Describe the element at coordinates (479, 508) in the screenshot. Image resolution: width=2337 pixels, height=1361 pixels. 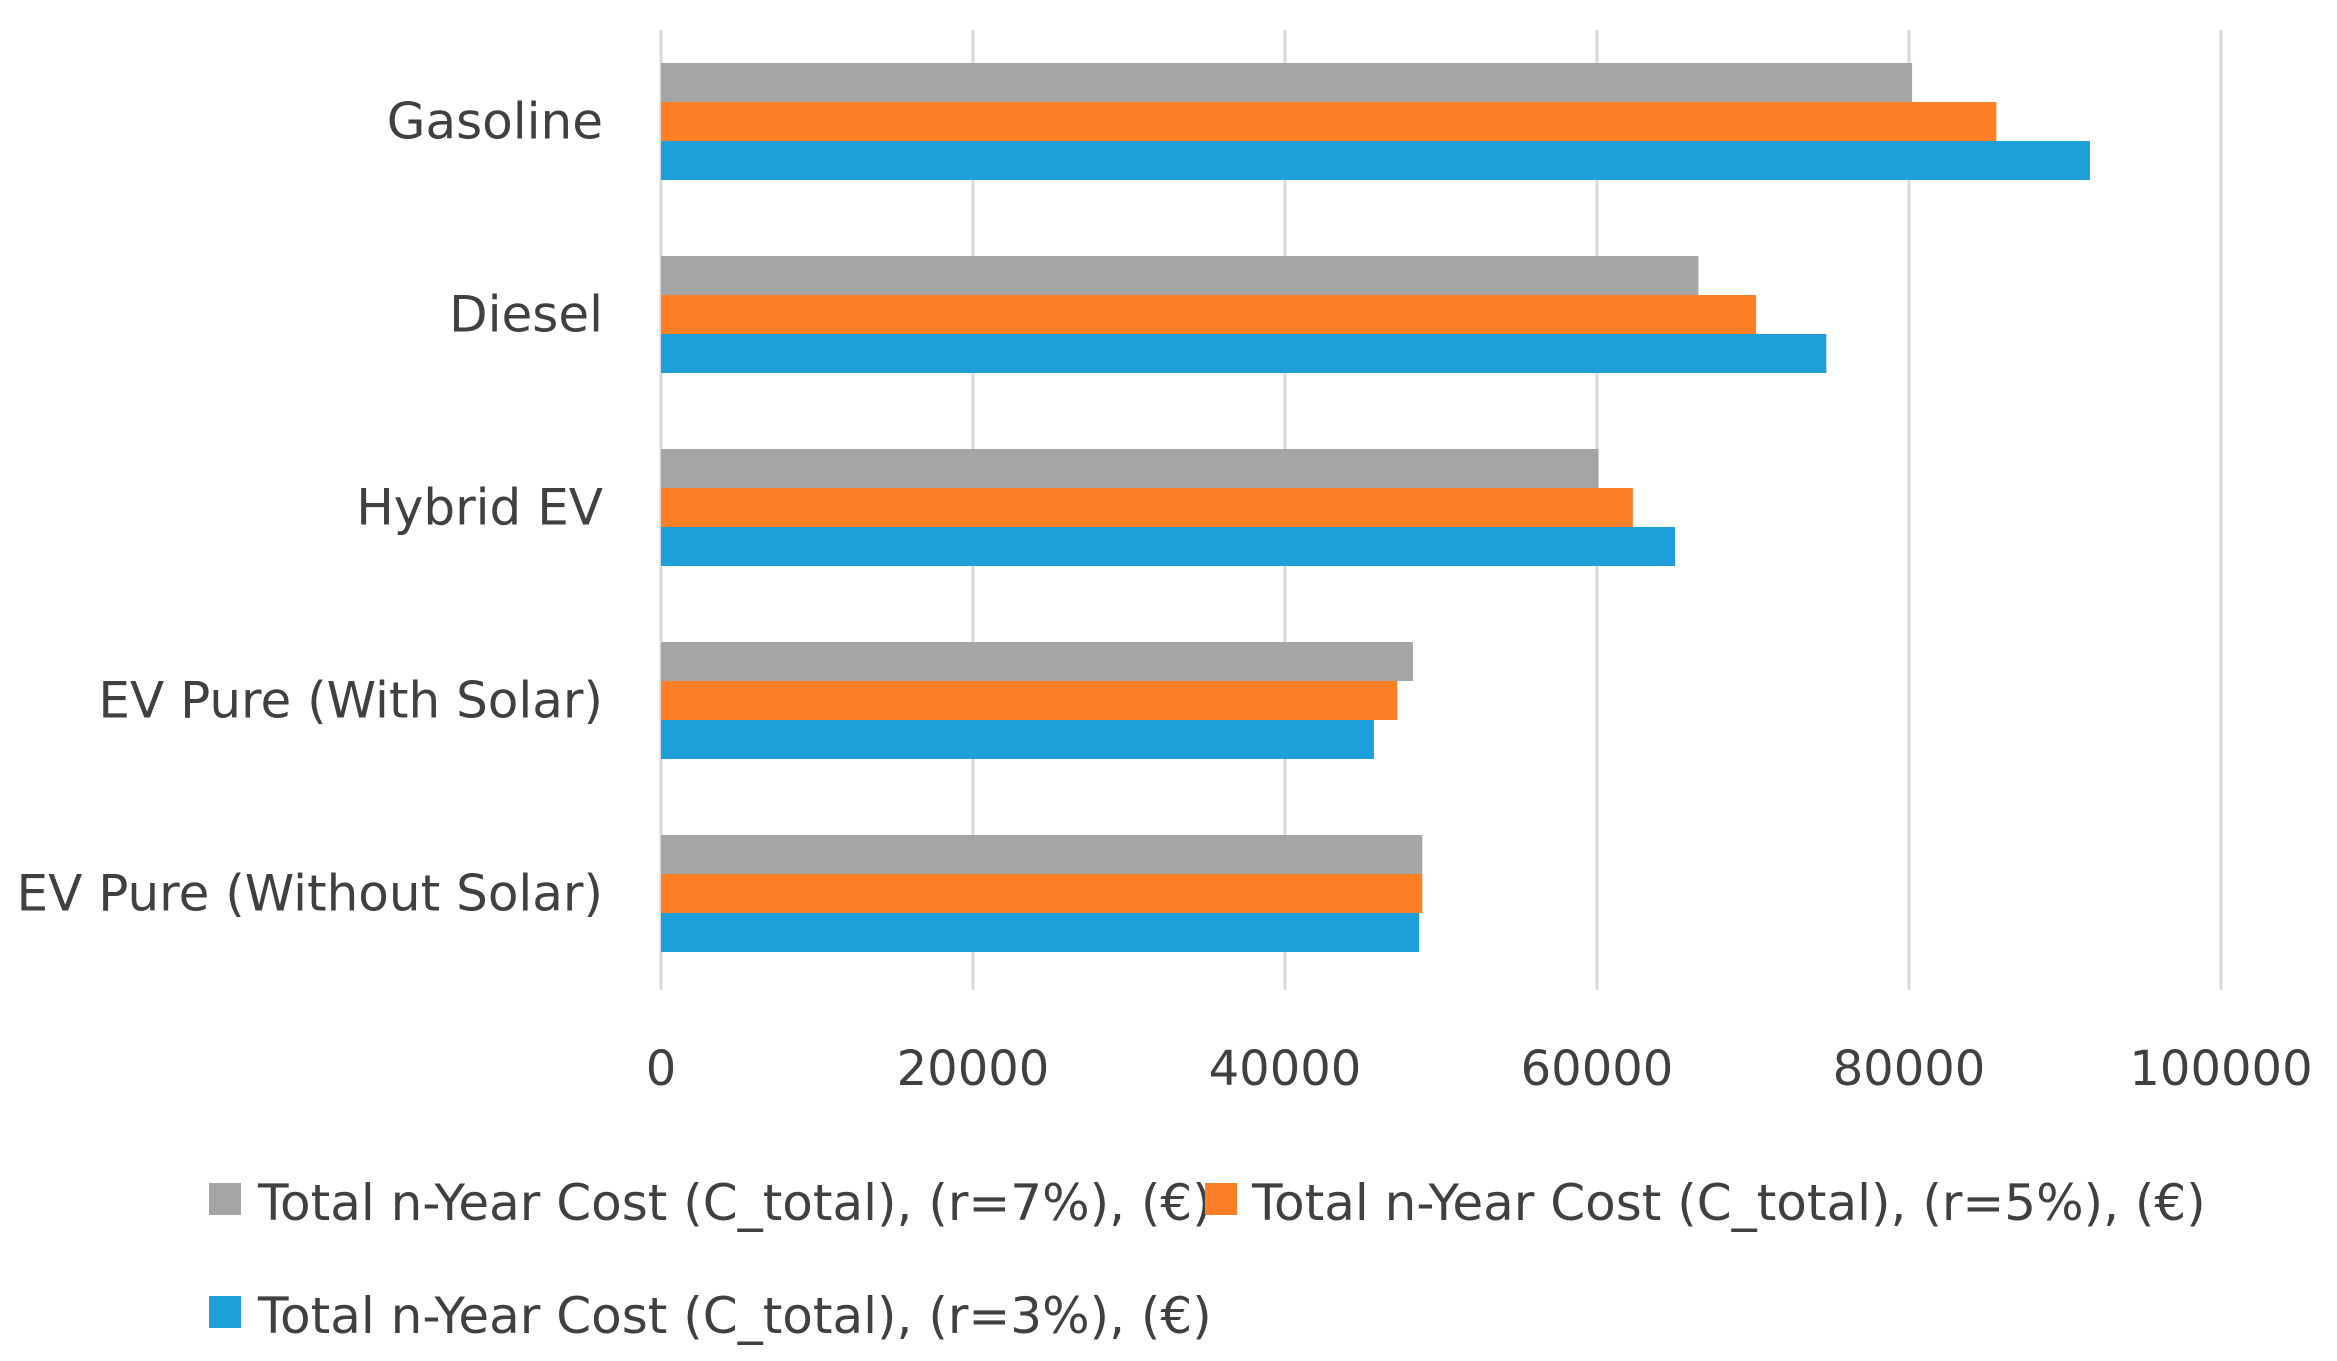
I see `category-label: Hybrid EV` at that location.